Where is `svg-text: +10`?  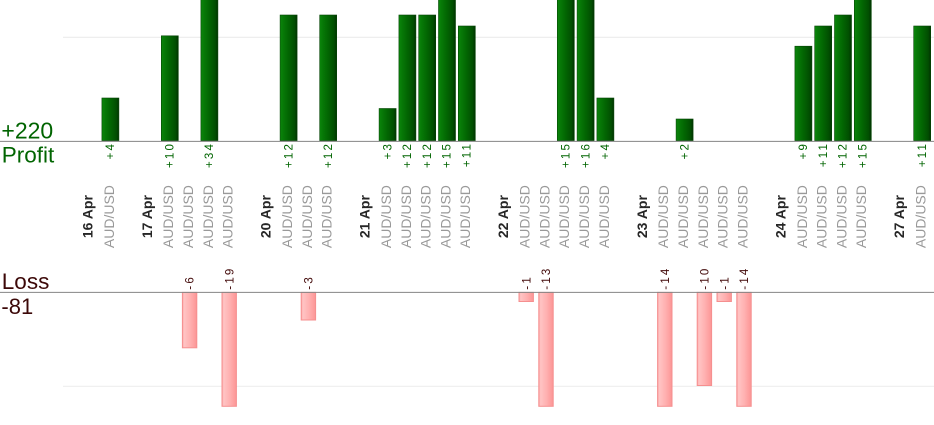 svg-text: +10 is located at coordinates (171, 155).